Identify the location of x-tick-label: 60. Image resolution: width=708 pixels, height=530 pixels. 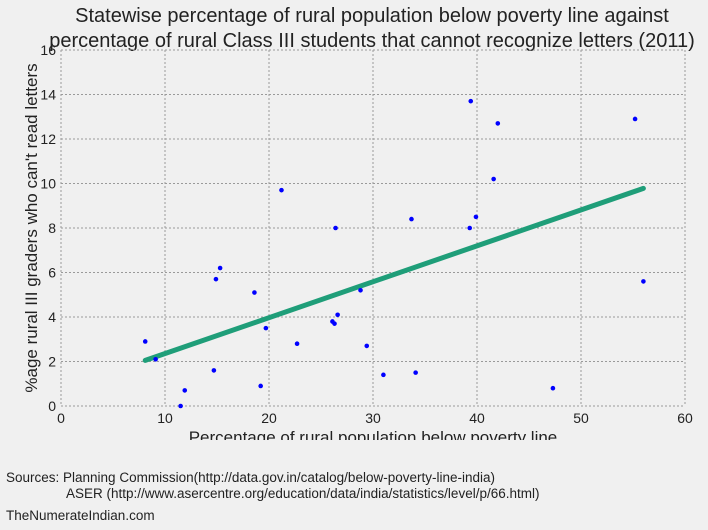
(685, 418).